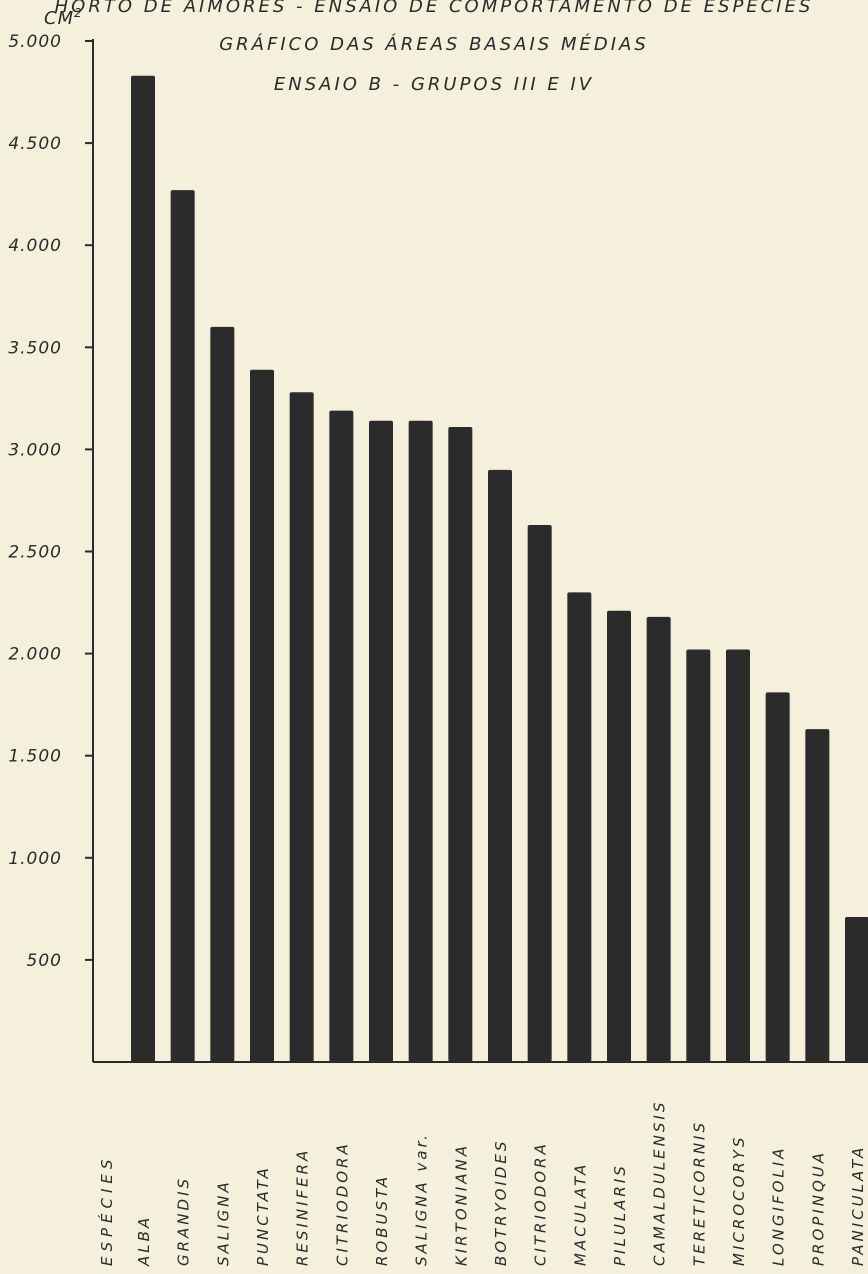 The height and width of the screenshot is (1274, 868). I want to click on y-axis-unit-superscript: 2, so click(78, 13).